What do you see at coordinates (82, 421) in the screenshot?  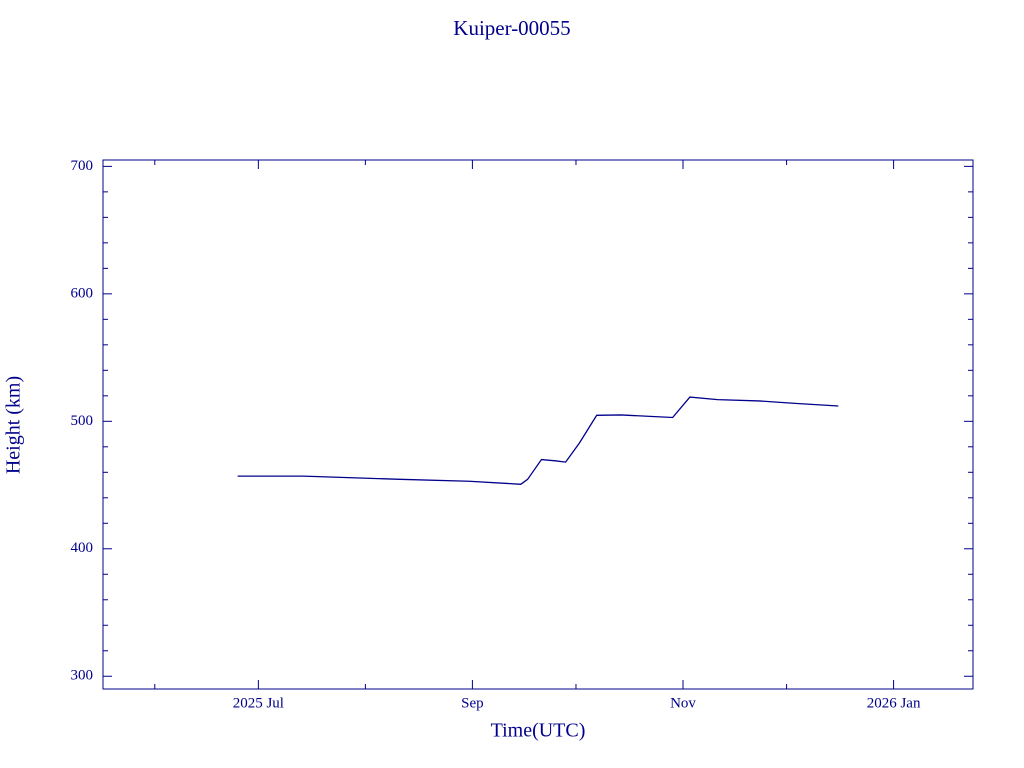 I see `y-tick-label: 500` at bounding box center [82, 421].